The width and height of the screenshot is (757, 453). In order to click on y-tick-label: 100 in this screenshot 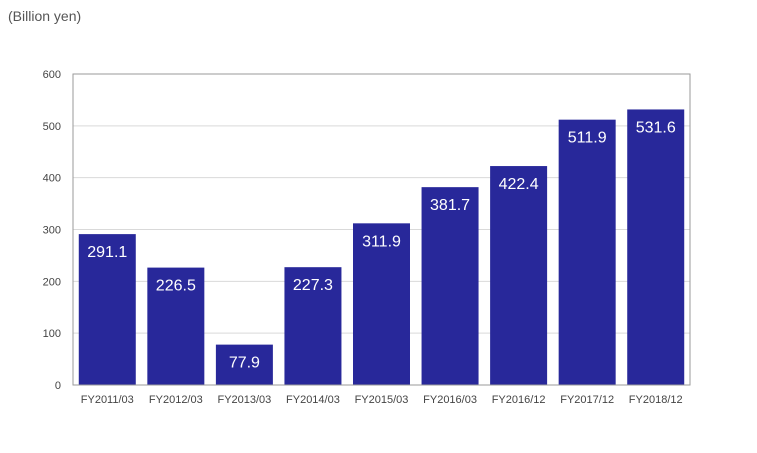, I will do `click(52, 334)`.